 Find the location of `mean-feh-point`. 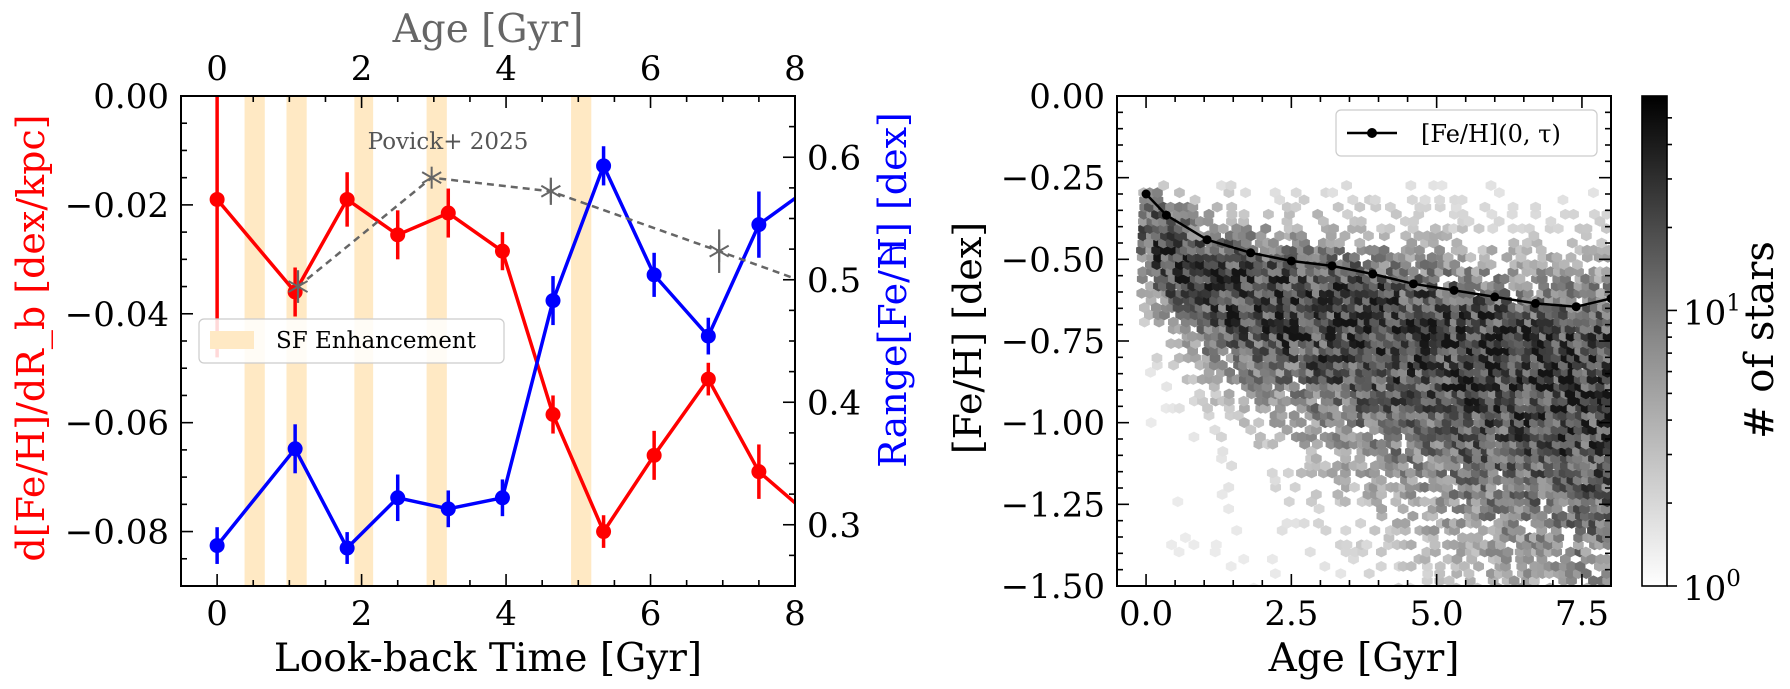

mean-feh-point is located at coordinates (1166, 215).